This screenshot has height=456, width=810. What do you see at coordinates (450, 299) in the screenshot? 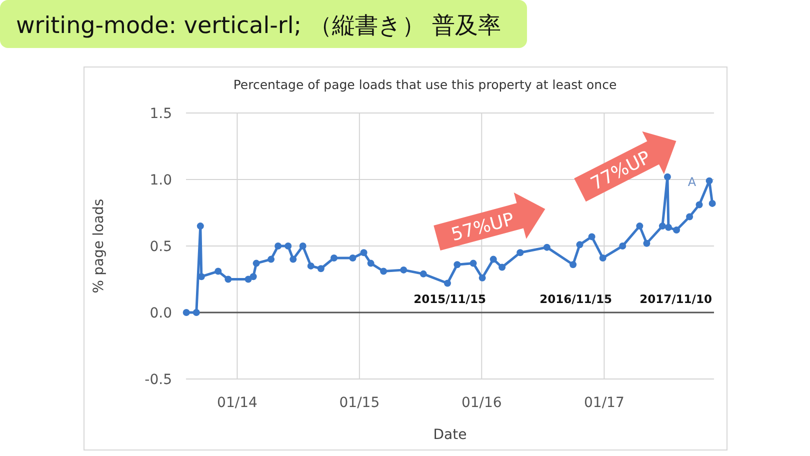
I see `annotation: 2015/11/15` at bounding box center [450, 299].